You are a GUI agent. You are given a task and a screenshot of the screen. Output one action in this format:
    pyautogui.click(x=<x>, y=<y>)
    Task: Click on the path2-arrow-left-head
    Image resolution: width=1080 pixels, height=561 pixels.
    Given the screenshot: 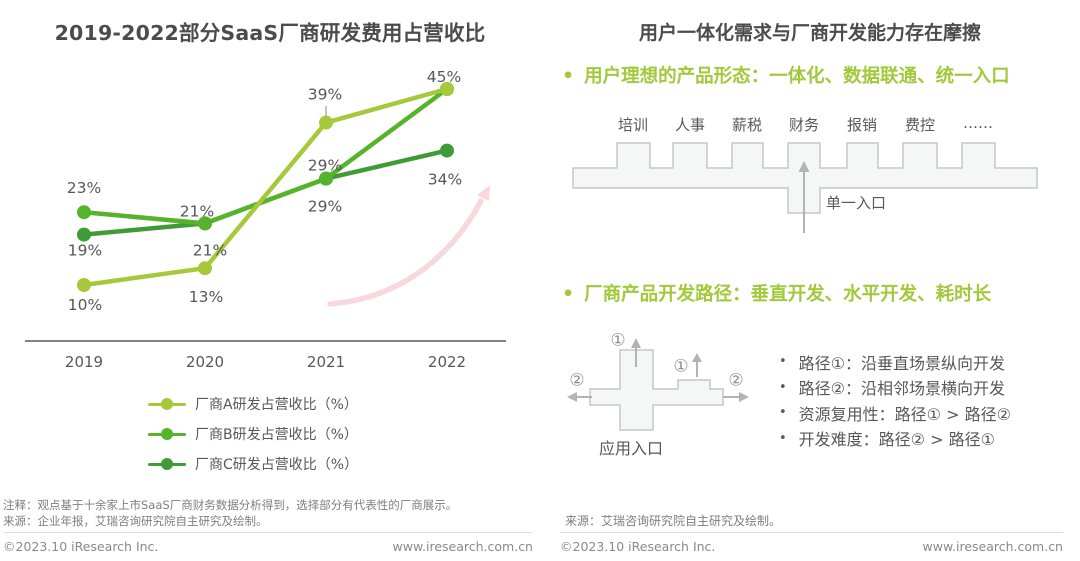 What is the action you would take?
    pyautogui.click(x=572, y=397)
    